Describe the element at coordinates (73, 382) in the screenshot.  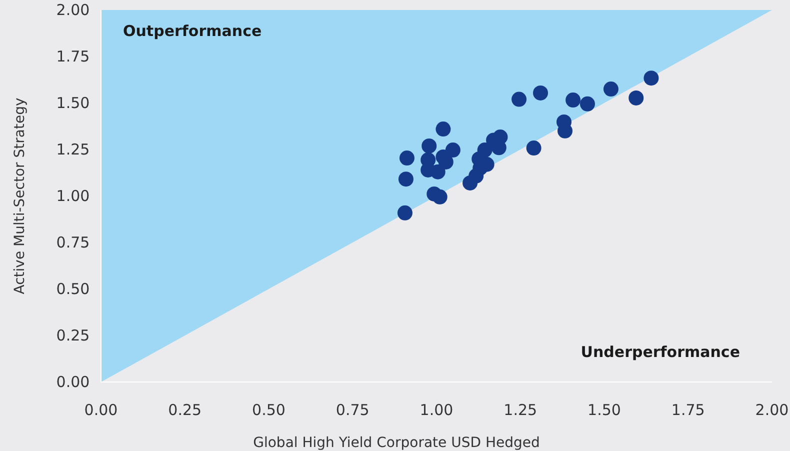
I see `y-tick-label: 0.00` at that location.